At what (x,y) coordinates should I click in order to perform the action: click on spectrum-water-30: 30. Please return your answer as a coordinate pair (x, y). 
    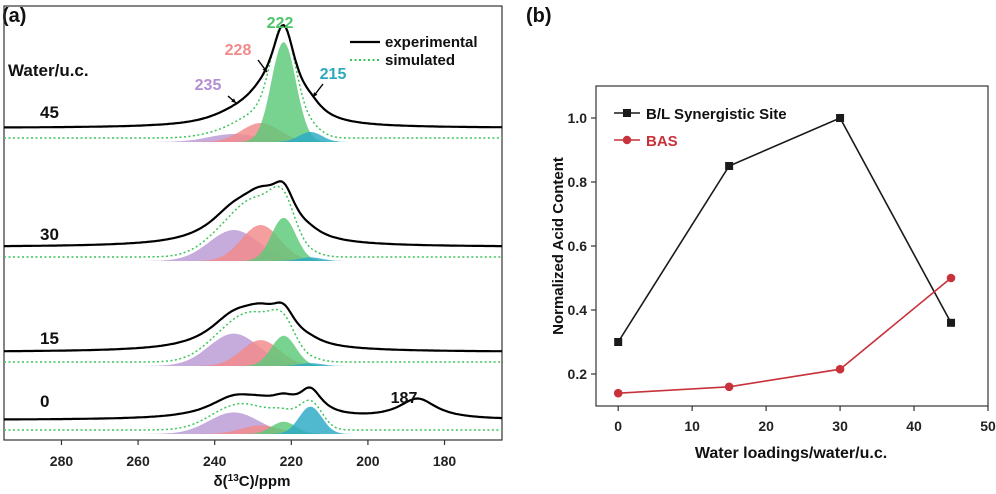
    Looking at the image, I should click on (253, 220).